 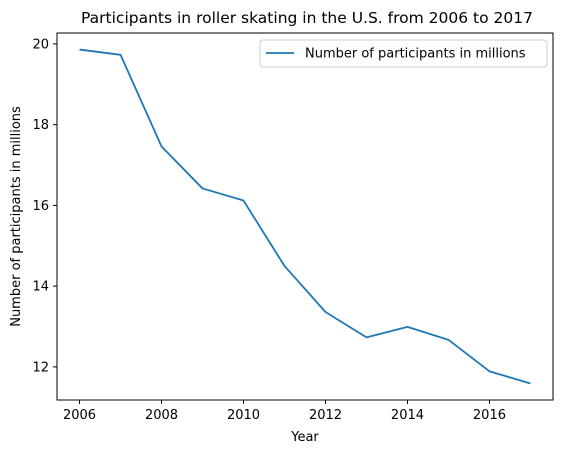 I want to click on y-axis: 12 14 16 18 20, so click(x=44, y=206).